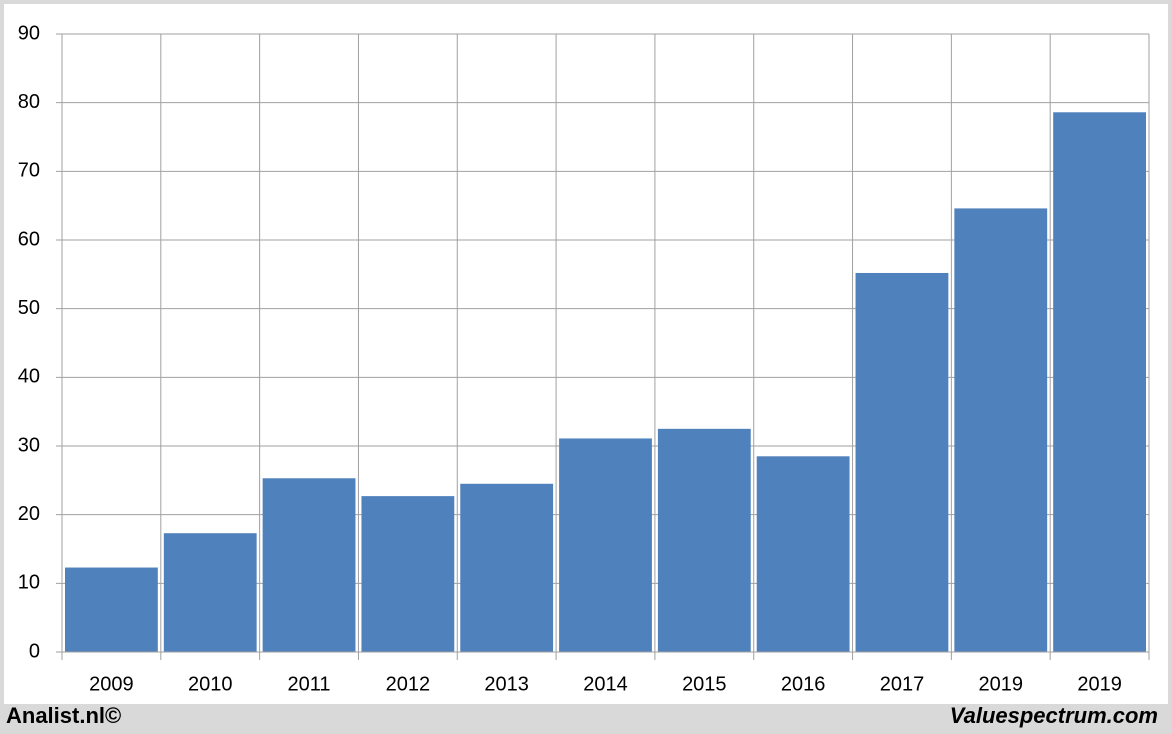 The height and width of the screenshot is (734, 1172). Describe the element at coordinates (210, 684) in the screenshot. I see `x-tick-label: 2010` at that location.